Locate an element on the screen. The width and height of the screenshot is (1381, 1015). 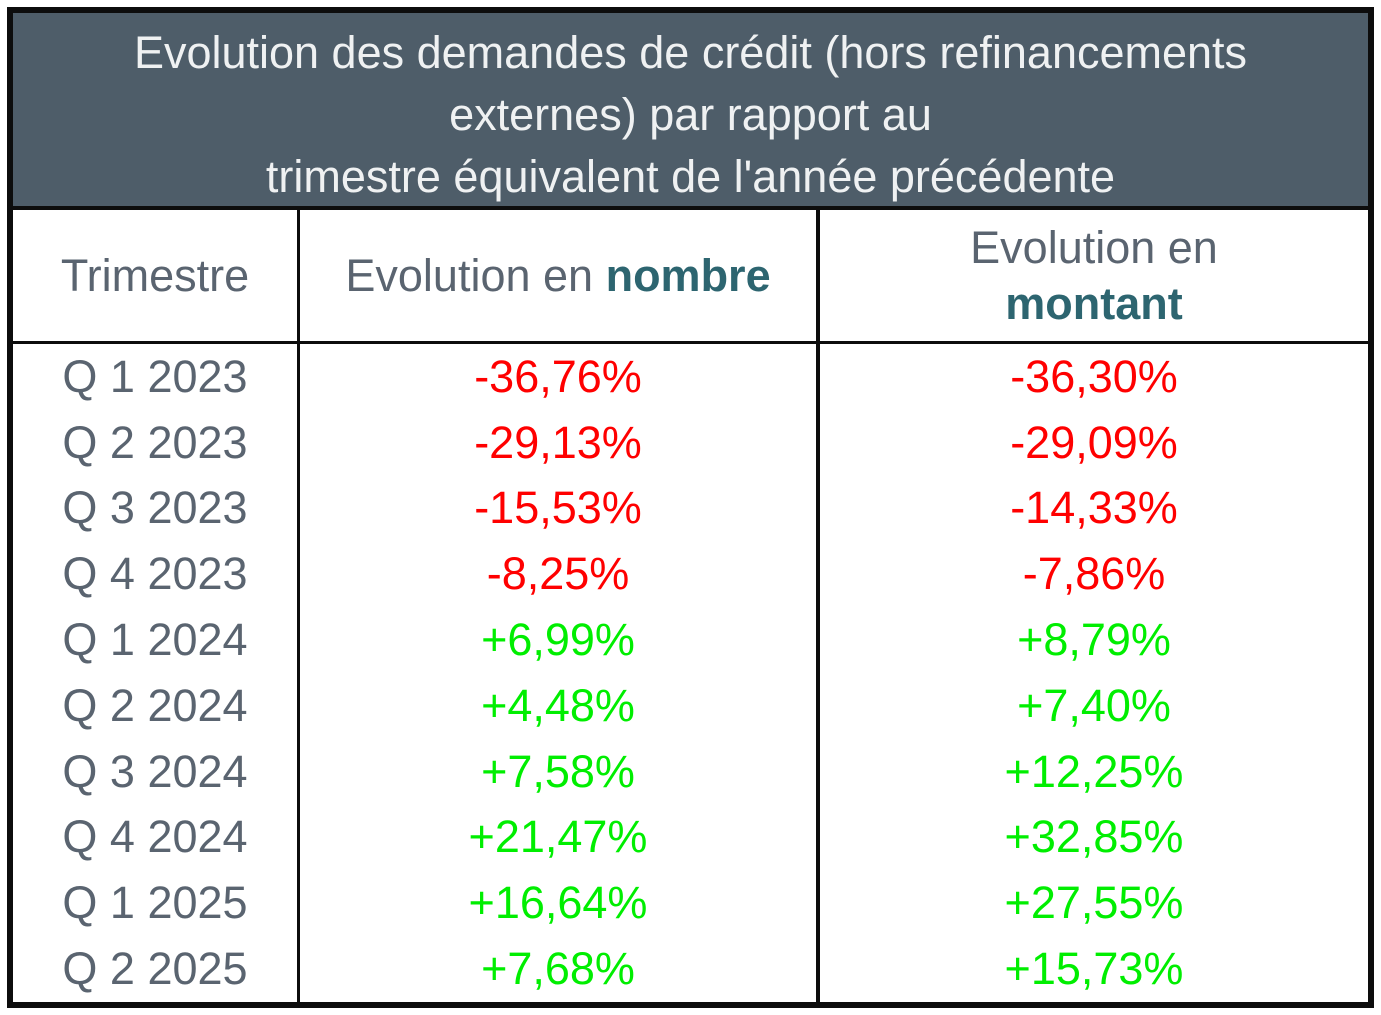
evolution-nombre-label: Evolution en nombre is located at coordinates (558, 275).